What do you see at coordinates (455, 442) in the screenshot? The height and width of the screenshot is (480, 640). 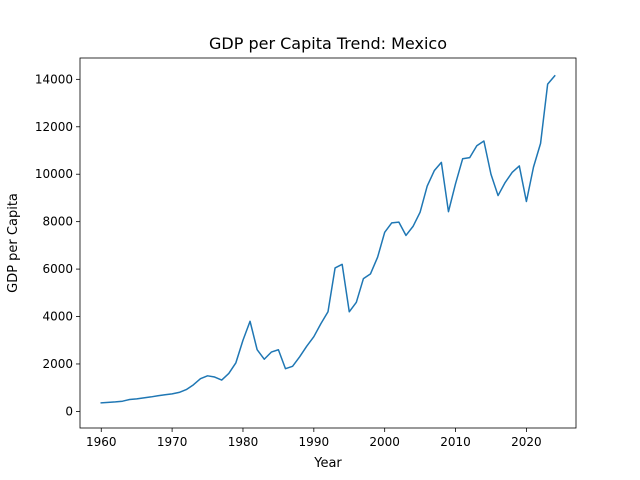 I see `x-tick-label: 2010` at bounding box center [455, 442].